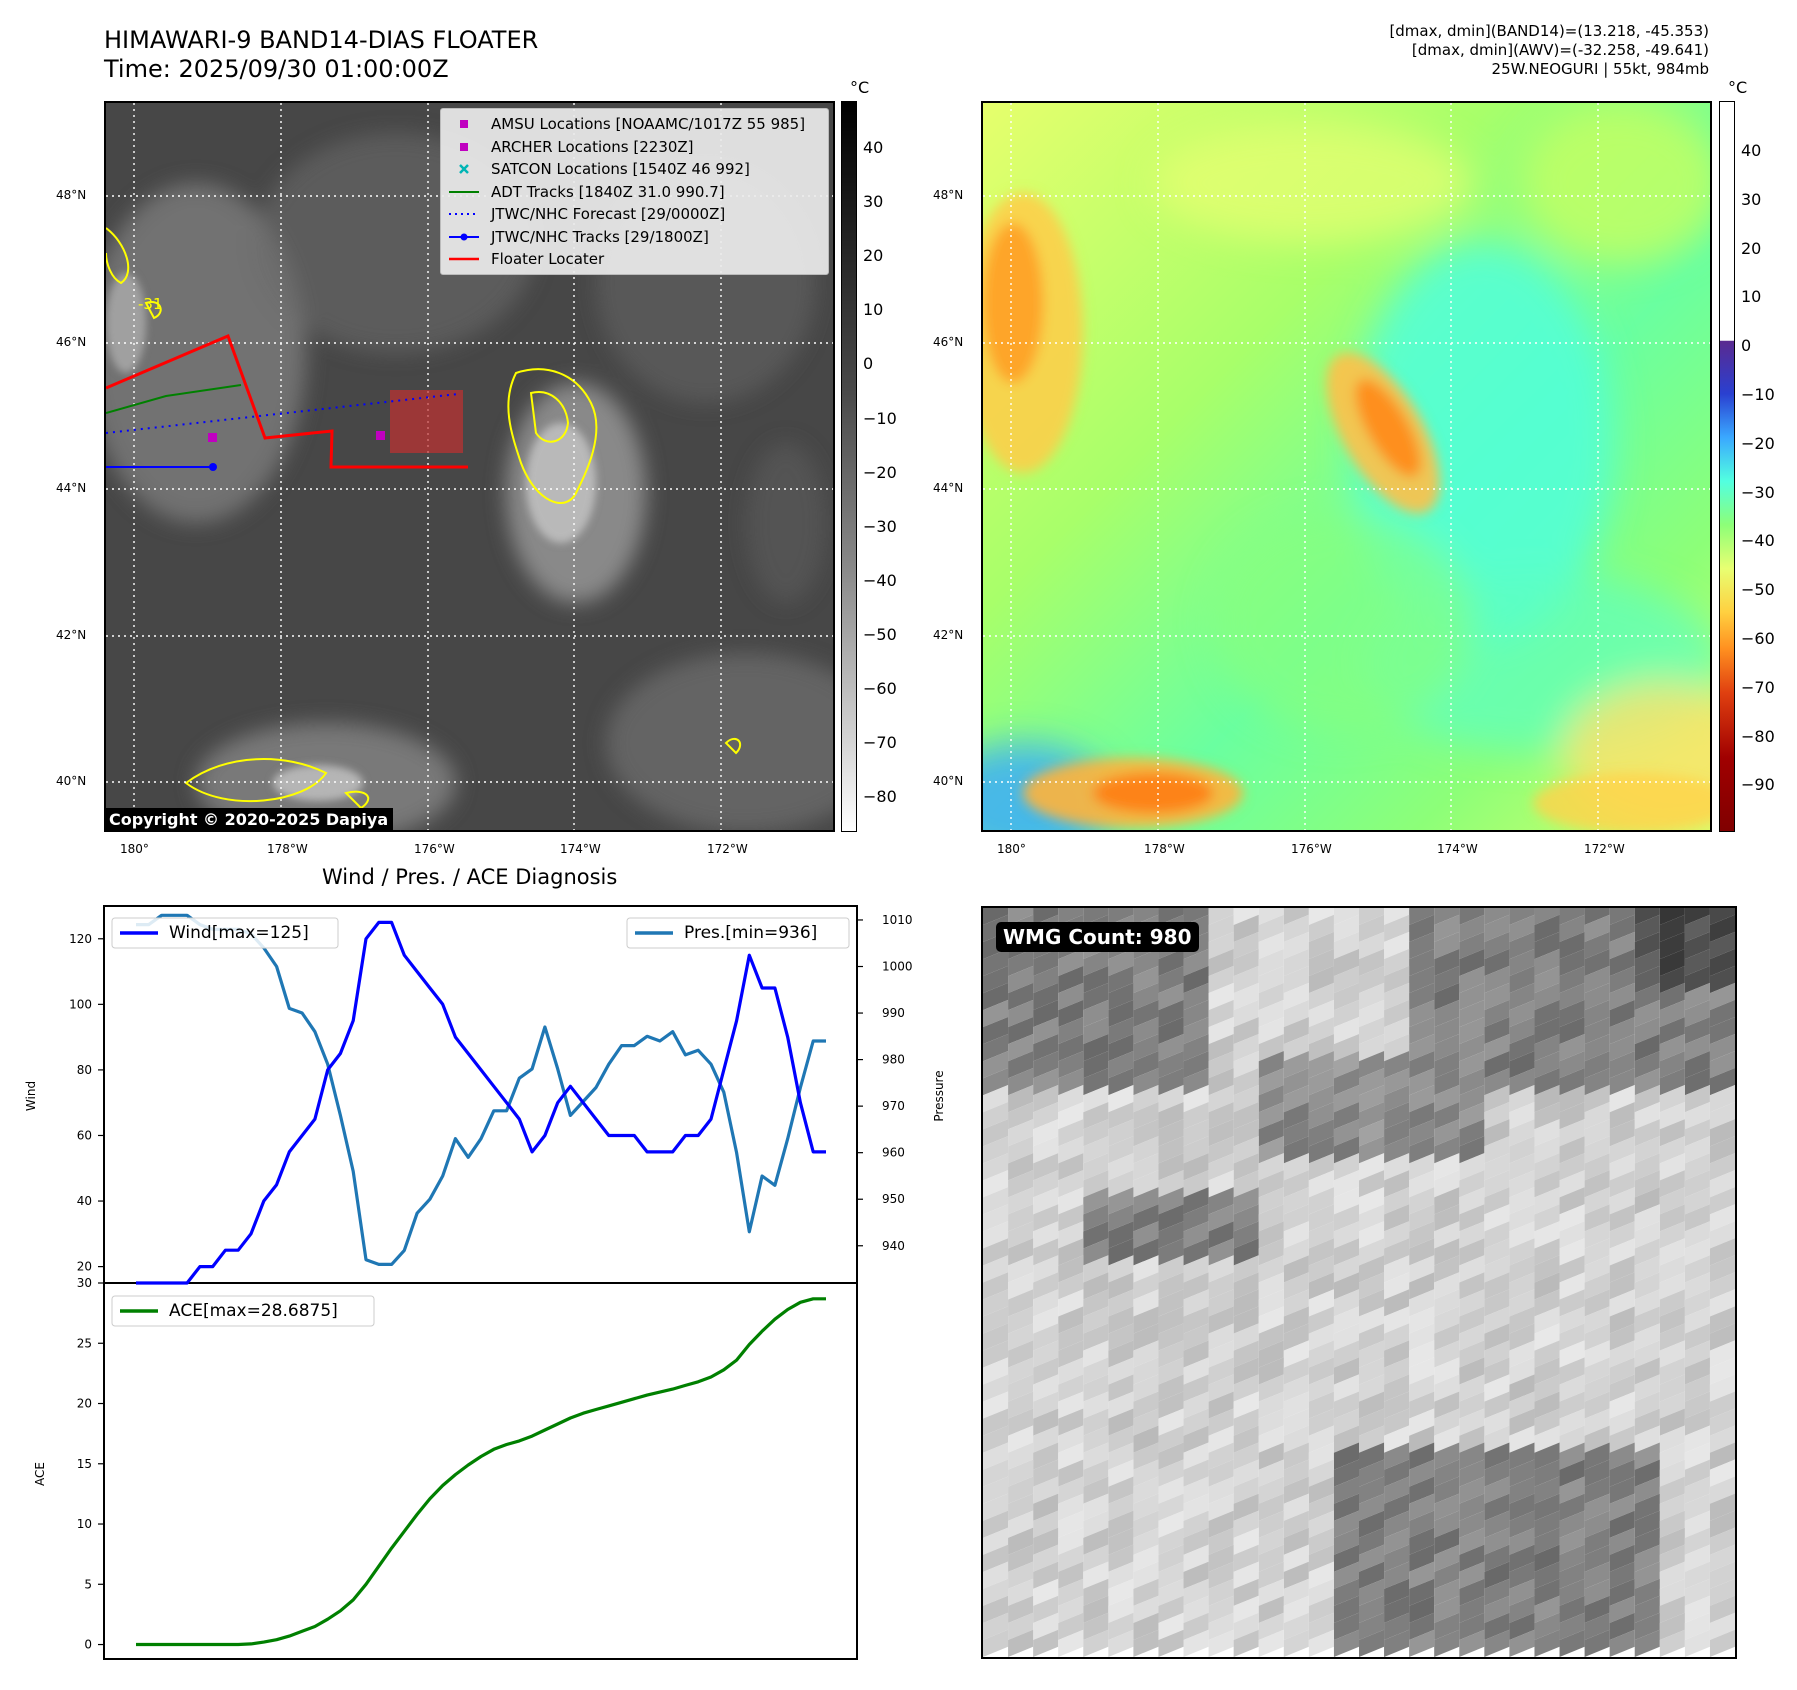 The image size is (1797, 1690). What do you see at coordinates (1738, 87) in the screenshot?
I see `awv-colorbar-unit: °C` at bounding box center [1738, 87].